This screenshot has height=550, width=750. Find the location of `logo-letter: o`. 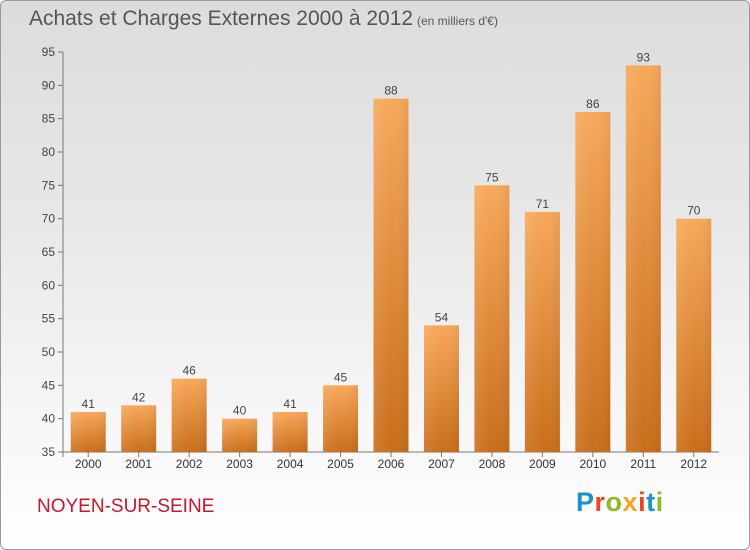

logo-letter: o is located at coordinates (614, 502).